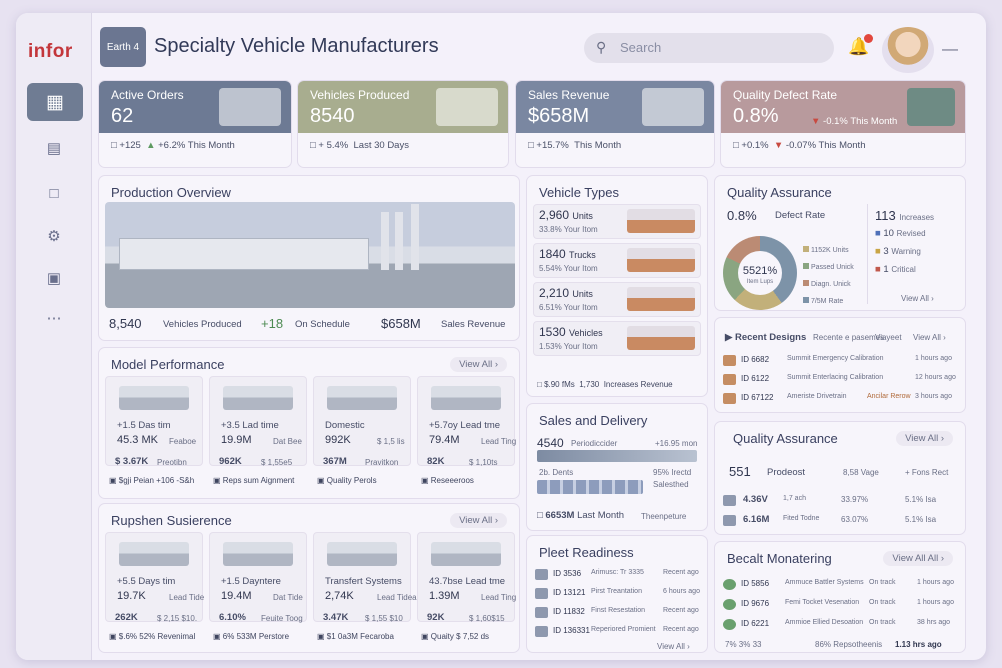 Image resolution: width=1002 pixels, height=668 pixels. What do you see at coordinates (126, 617) in the screenshot?
I see `tile-bottom: 262K` at bounding box center [126, 617].